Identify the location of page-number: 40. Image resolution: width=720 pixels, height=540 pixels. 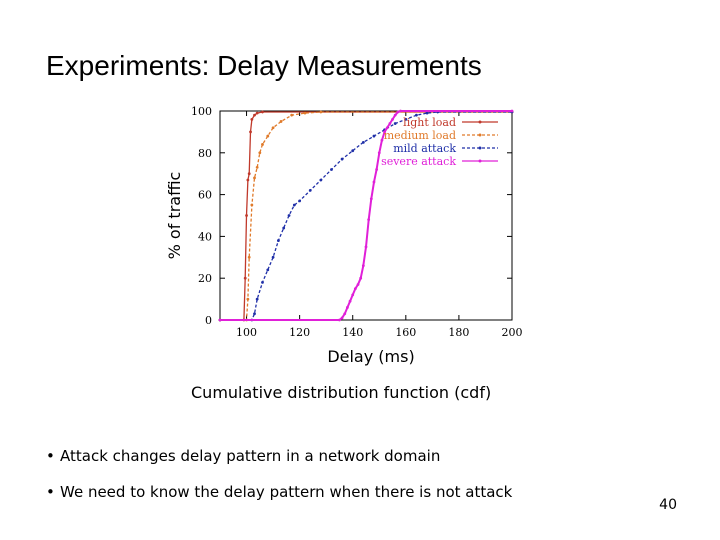
(668, 505).